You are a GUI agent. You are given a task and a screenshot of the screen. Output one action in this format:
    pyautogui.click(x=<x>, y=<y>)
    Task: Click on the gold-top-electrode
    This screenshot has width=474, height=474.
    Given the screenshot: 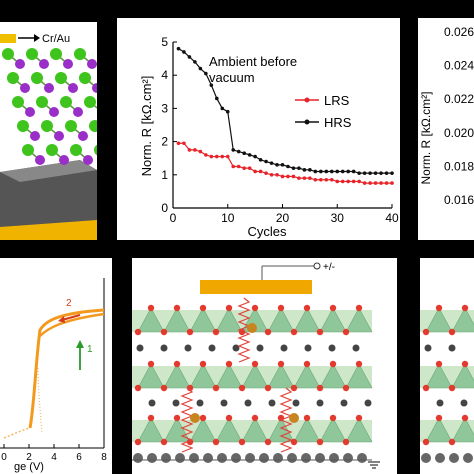 What is the action you would take?
    pyautogui.click(x=8, y=38)
    